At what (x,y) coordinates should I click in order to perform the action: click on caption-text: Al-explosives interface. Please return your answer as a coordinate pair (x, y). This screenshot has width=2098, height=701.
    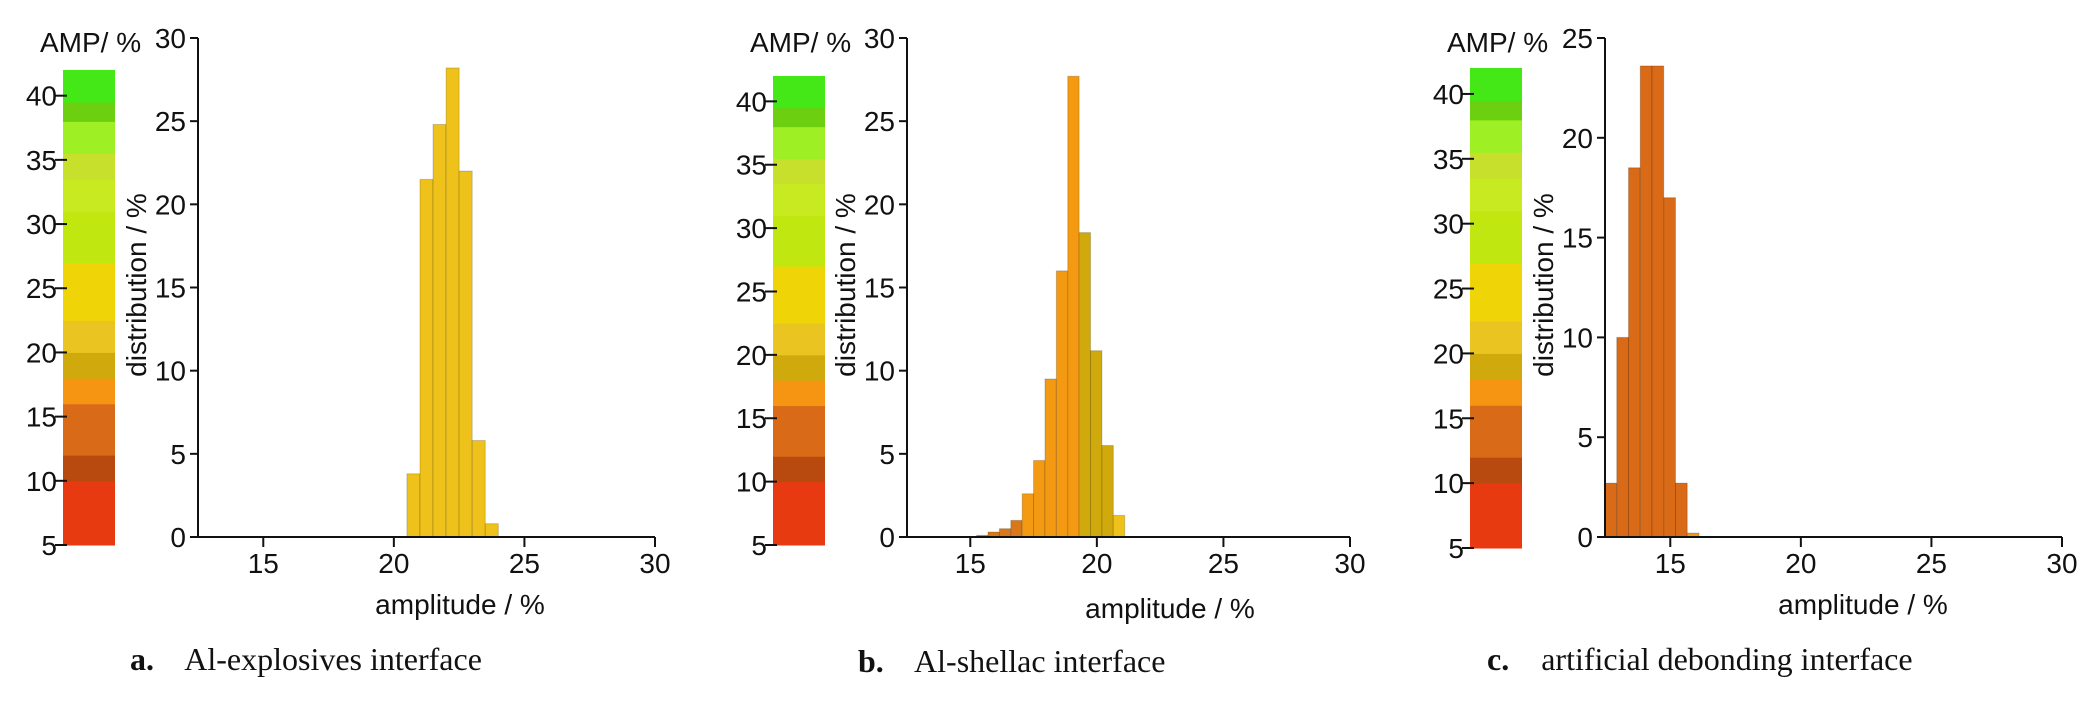
    Looking at the image, I should click on (333, 659).